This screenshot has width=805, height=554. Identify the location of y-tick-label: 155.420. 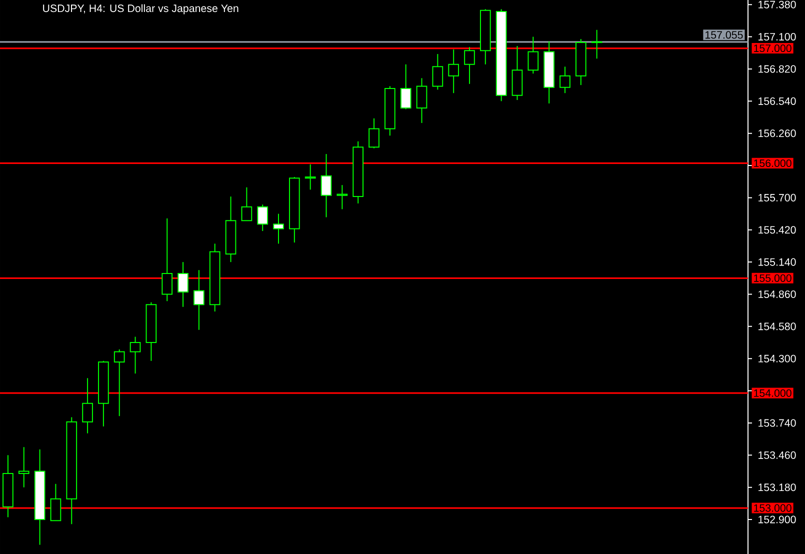
(777, 230).